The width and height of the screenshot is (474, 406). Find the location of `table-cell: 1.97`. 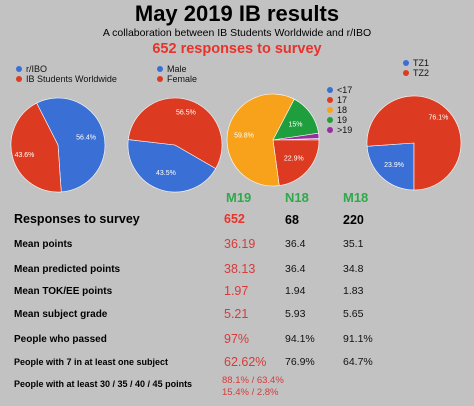

table-cell: 1.97 is located at coordinates (236, 291).